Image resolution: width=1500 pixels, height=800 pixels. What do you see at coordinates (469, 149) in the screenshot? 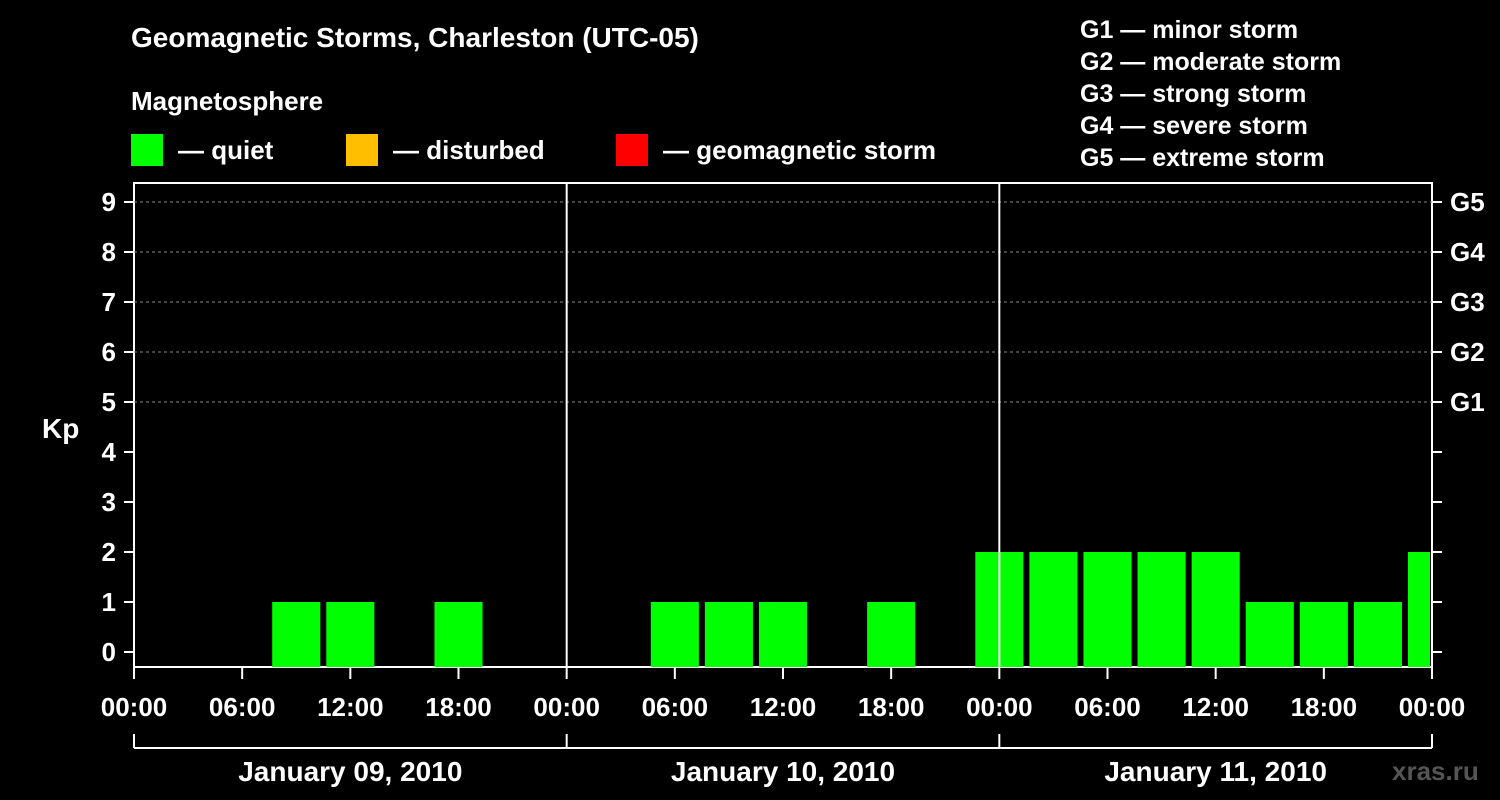
I see `legend-disturbed-label: — disturbed` at bounding box center [469, 149].